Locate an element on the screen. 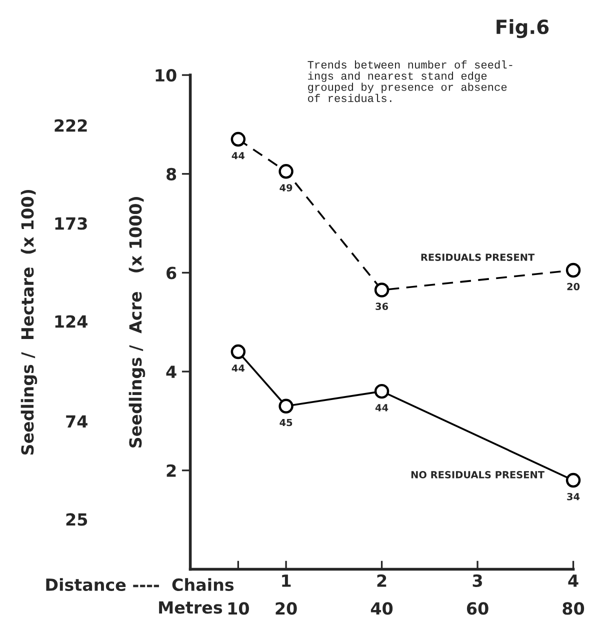  x2-tick-label: 10 is located at coordinates (238, 608).